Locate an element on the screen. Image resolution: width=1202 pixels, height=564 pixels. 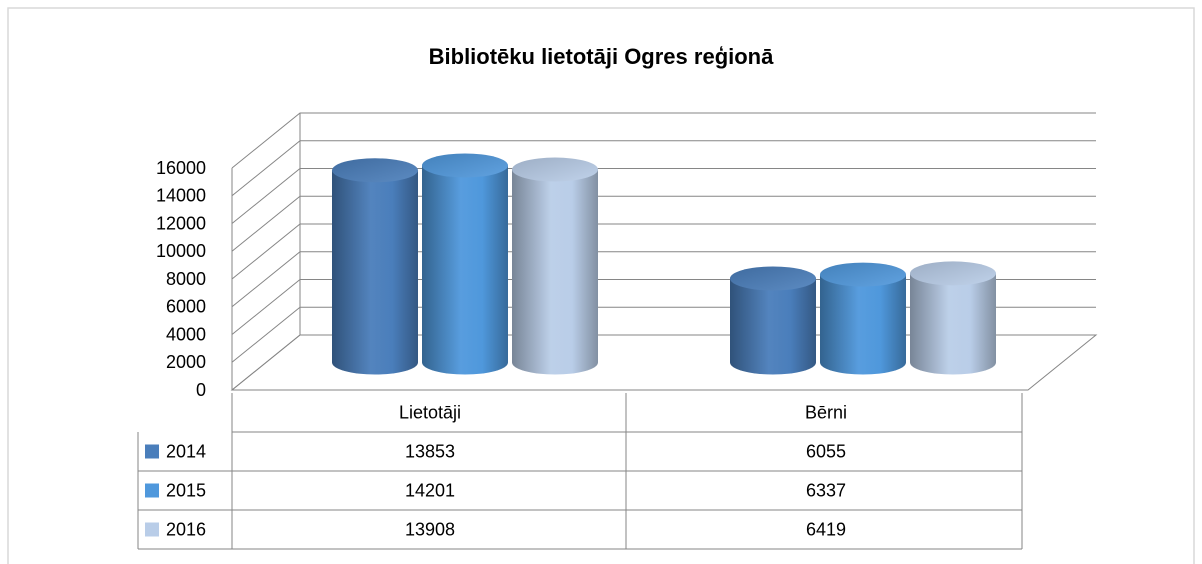
y-tick-label: 0 is located at coordinates (201, 390).